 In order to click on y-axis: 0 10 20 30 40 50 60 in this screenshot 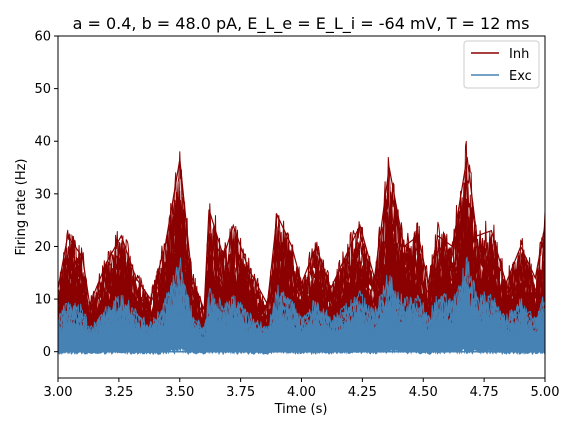, I will do `click(46, 195)`.